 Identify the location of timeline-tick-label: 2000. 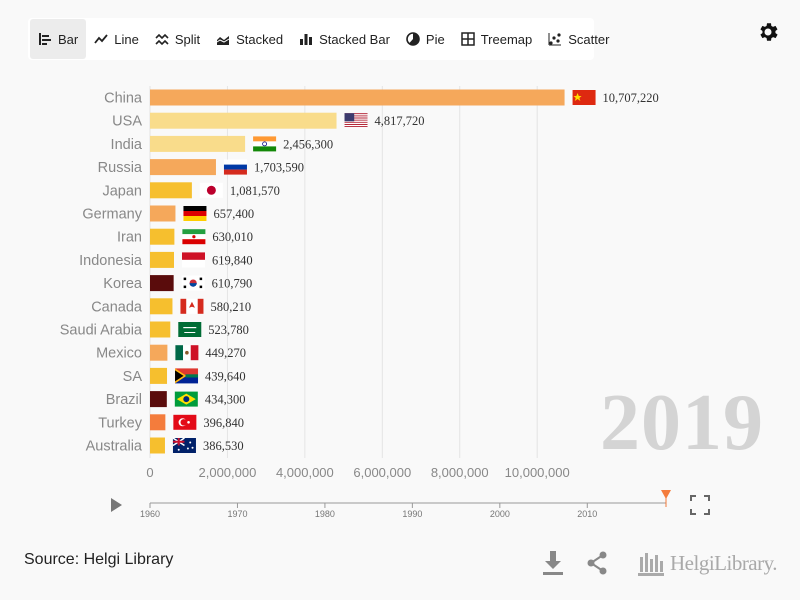
(500, 514).